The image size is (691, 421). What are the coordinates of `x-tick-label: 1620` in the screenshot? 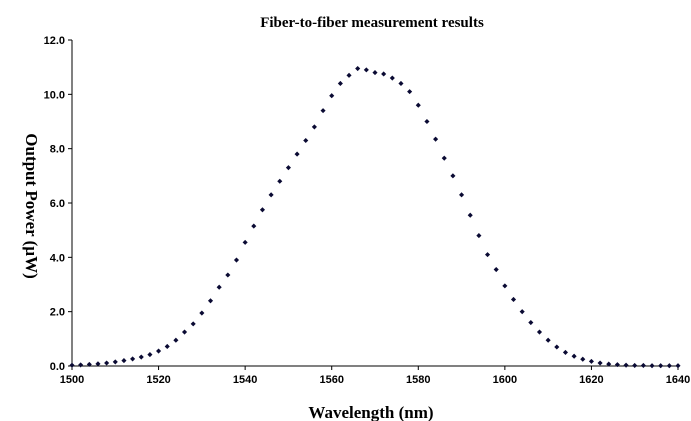 It's located at (591, 380).